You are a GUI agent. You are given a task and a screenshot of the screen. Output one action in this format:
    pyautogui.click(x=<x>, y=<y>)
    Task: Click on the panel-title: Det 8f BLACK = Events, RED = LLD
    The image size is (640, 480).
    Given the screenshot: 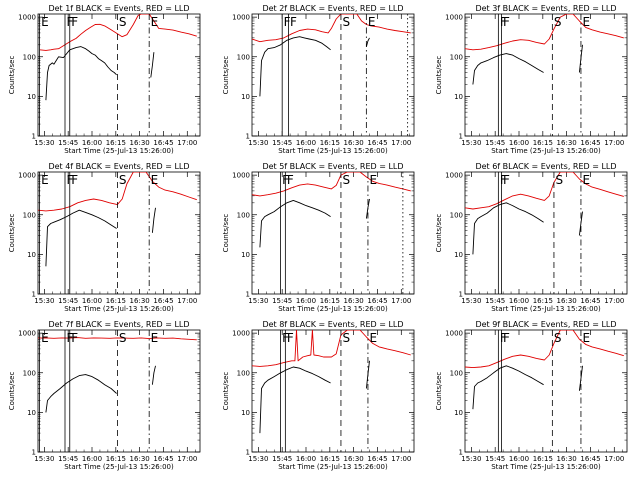 What is the action you would take?
    pyautogui.click(x=332, y=324)
    